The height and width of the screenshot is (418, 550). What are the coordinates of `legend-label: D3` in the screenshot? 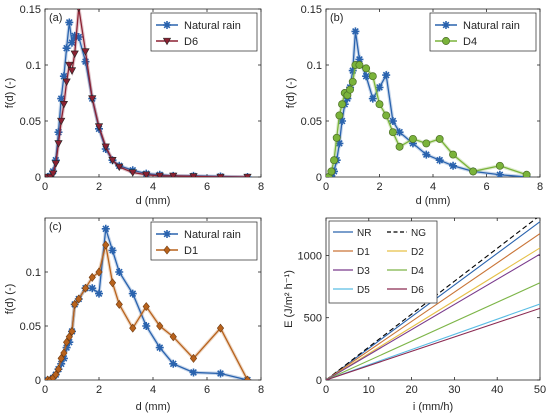 It's located at (363, 271).